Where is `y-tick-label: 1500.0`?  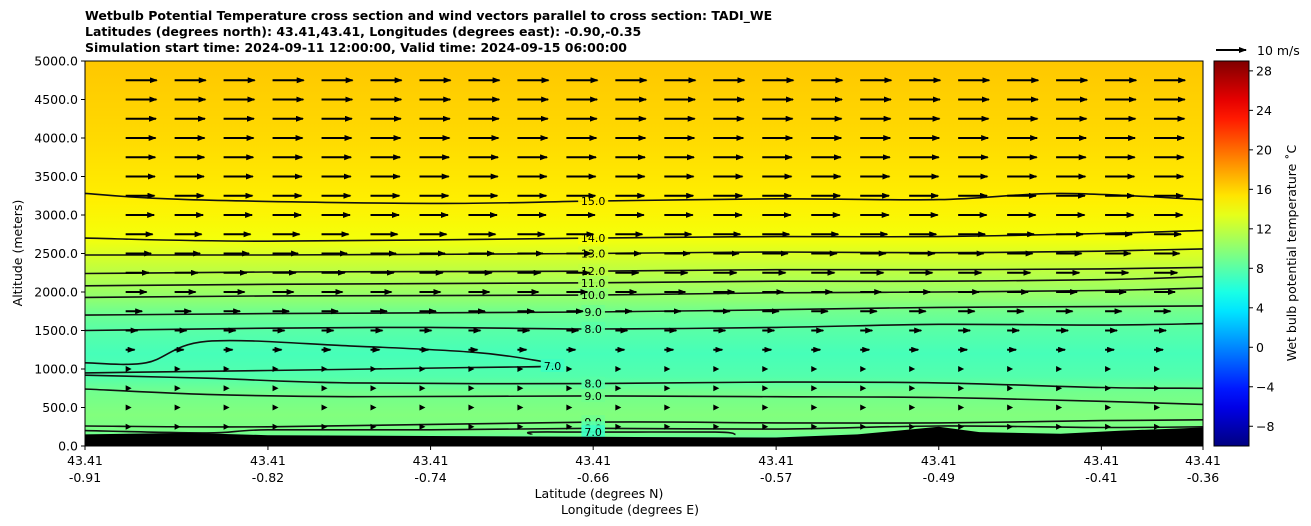 y-tick-label: 1500.0 is located at coordinates (56, 330).